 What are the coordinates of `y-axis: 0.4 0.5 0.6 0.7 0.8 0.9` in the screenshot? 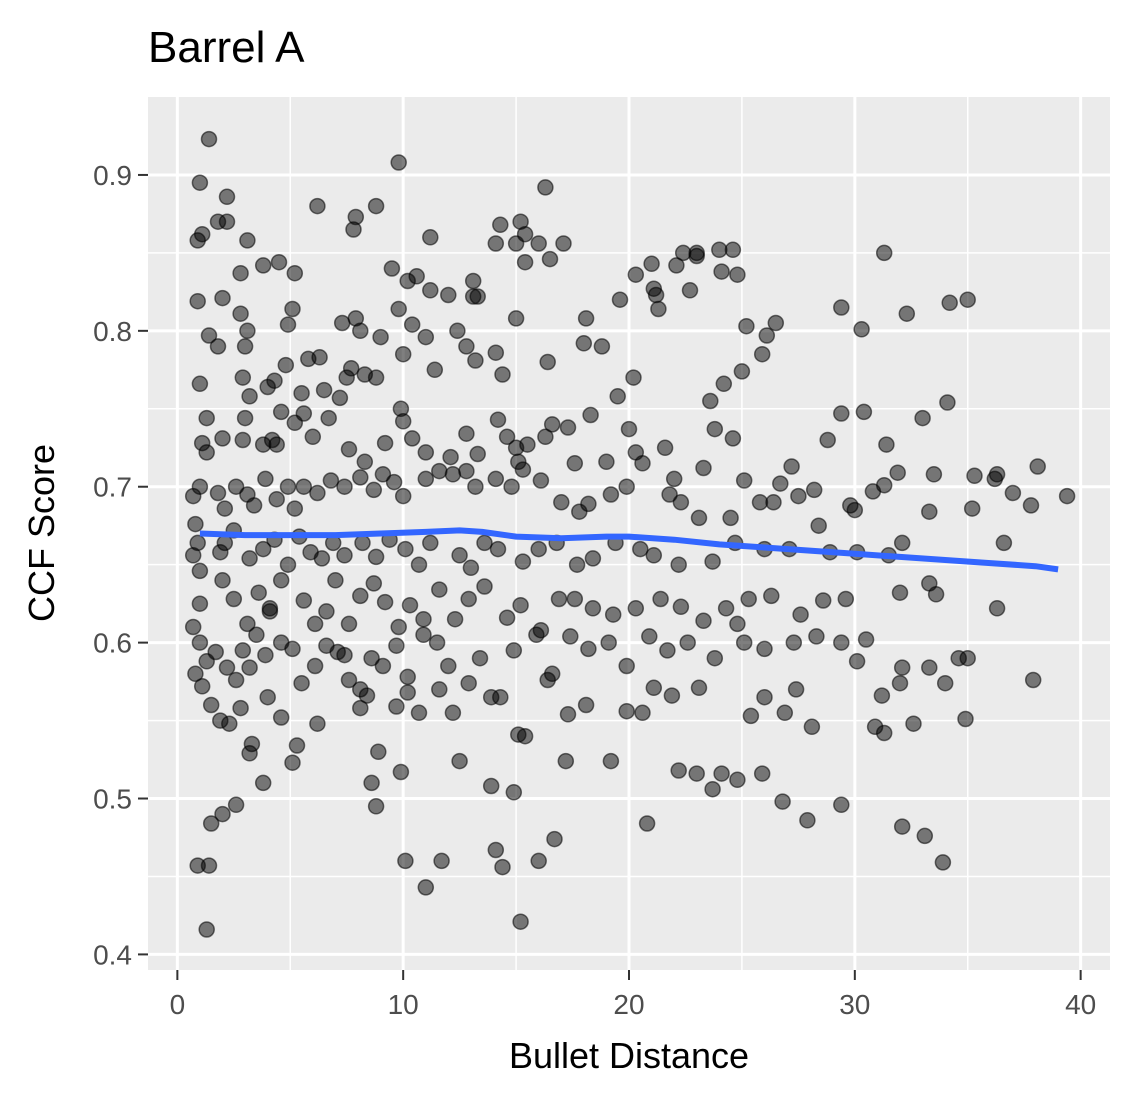 It's located at (120, 565).